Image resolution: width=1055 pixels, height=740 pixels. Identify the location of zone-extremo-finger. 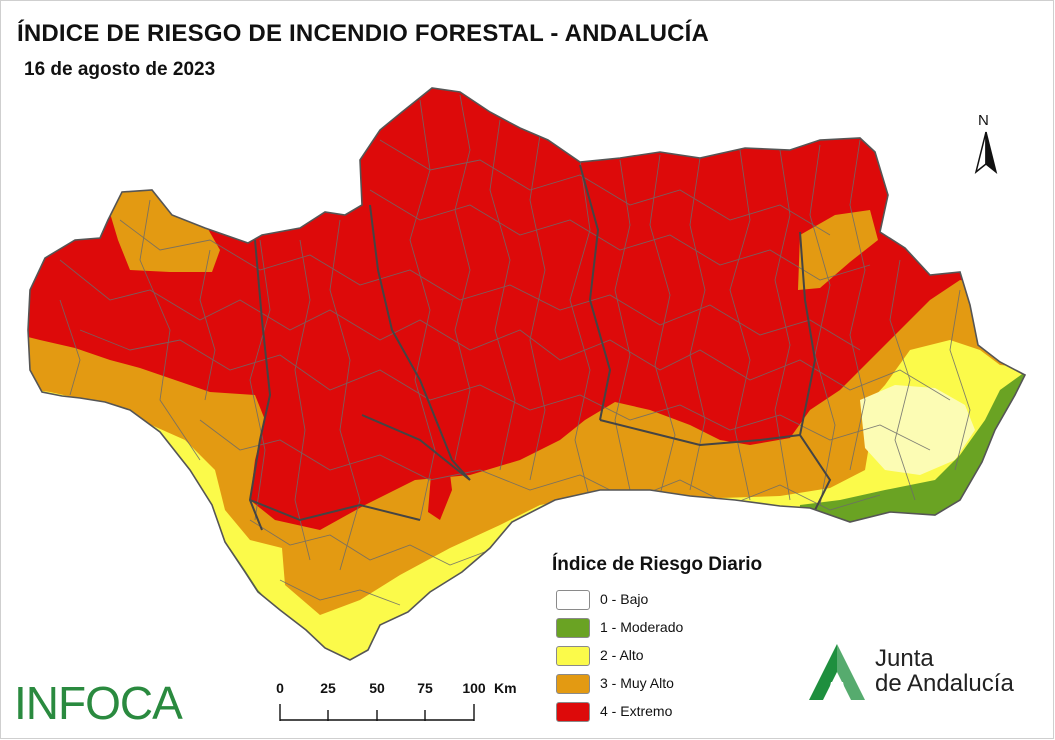
(440, 489).